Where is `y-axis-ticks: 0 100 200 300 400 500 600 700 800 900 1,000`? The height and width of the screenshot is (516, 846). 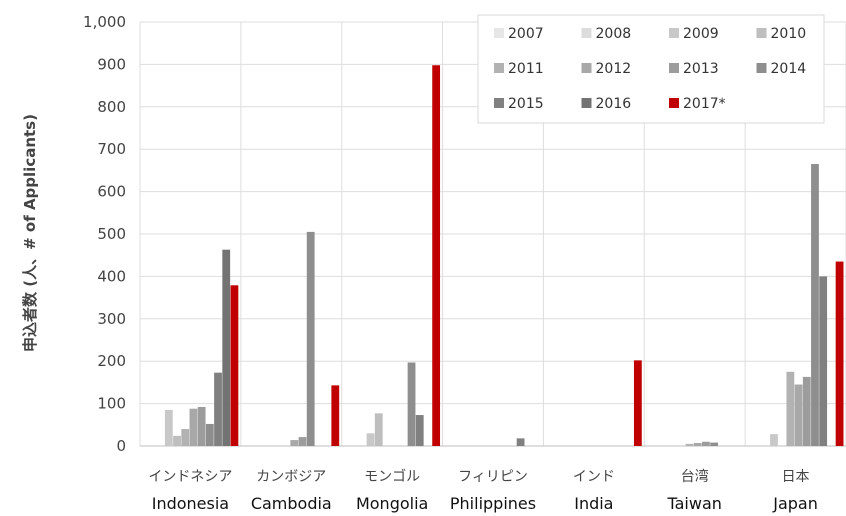
y-axis-ticks: 0 100 200 300 400 500 600 700 800 900 1,000 is located at coordinates (104, 234).